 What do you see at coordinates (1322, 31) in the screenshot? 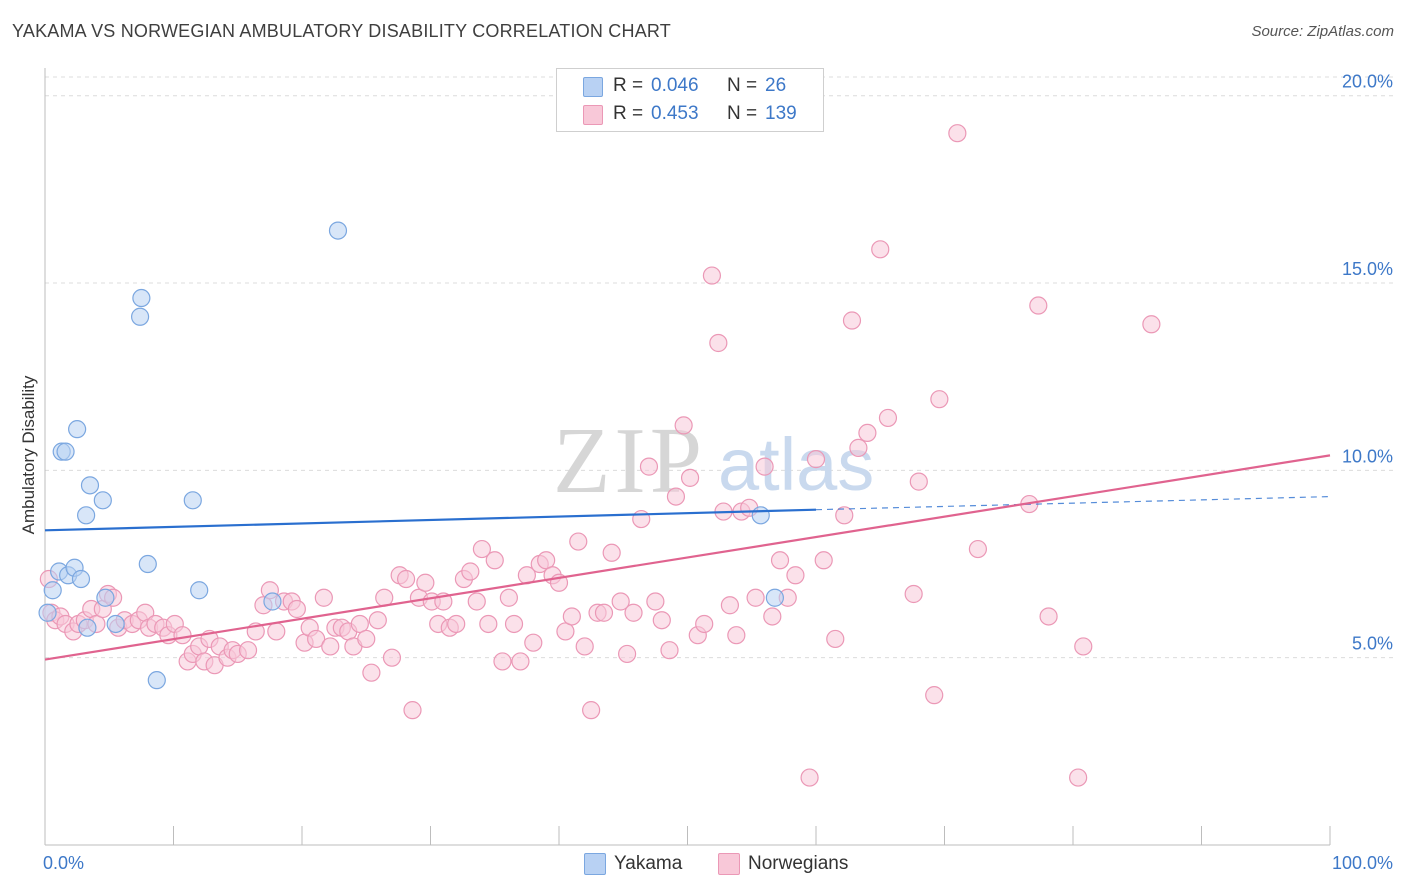
I see `source-label: Source: ZipAtlas.com` at bounding box center [1322, 31].